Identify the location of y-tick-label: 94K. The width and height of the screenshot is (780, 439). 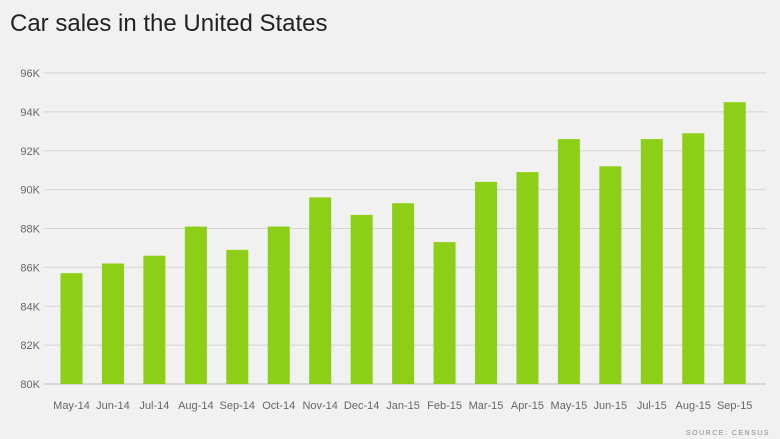
(30, 113).